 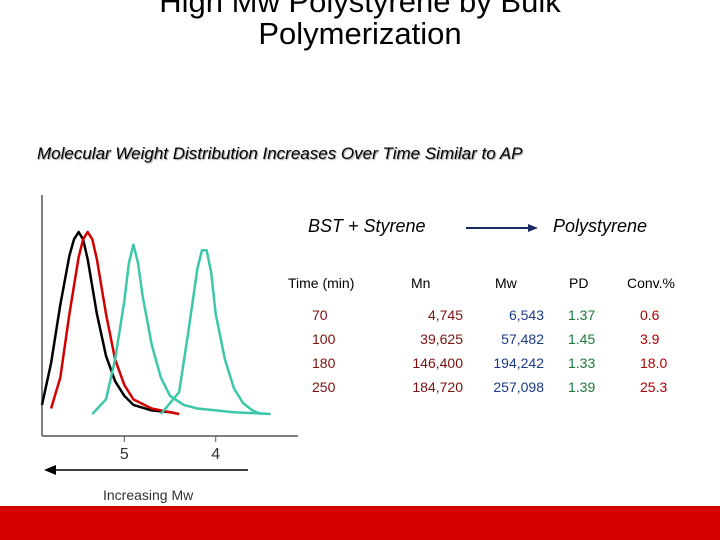 What do you see at coordinates (437, 387) in the screenshot?
I see `table-cell-mn: 184,720` at bounding box center [437, 387].